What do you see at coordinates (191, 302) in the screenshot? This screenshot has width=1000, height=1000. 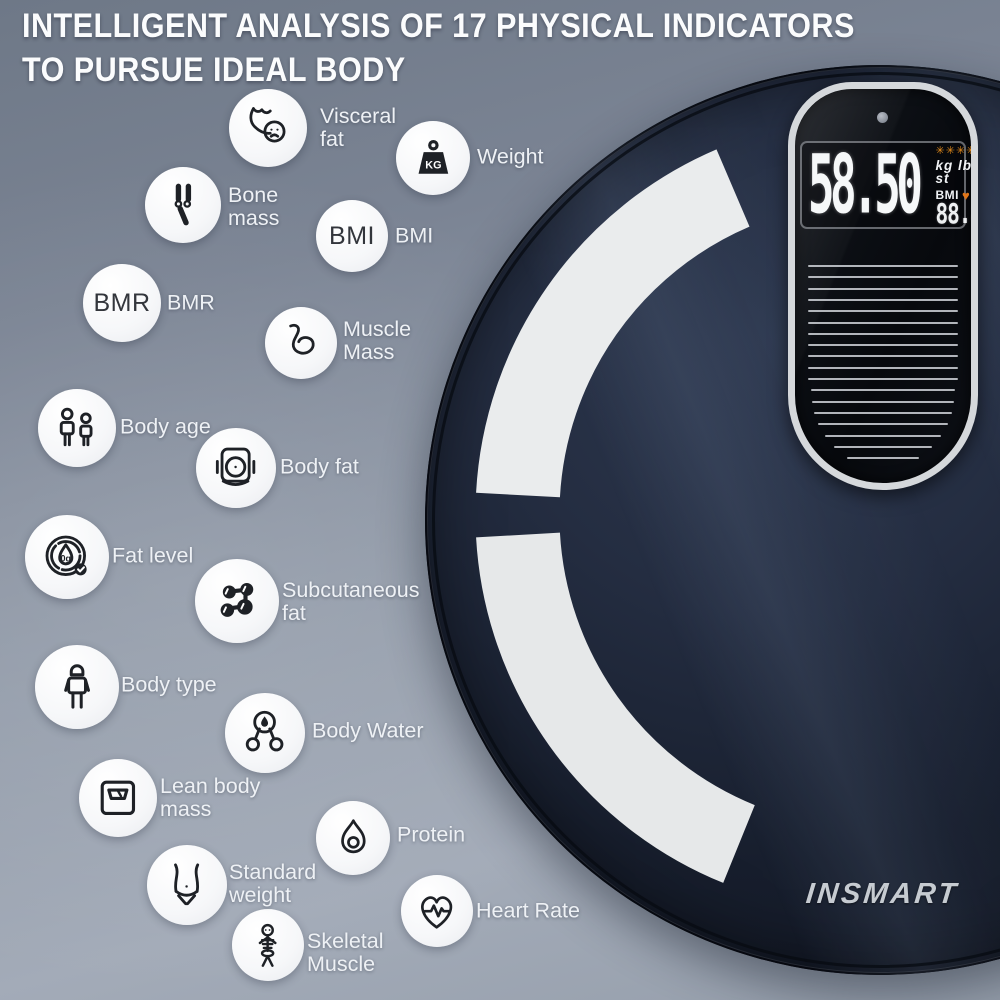 I see `indicator-label: BMR` at bounding box center [191, 302].